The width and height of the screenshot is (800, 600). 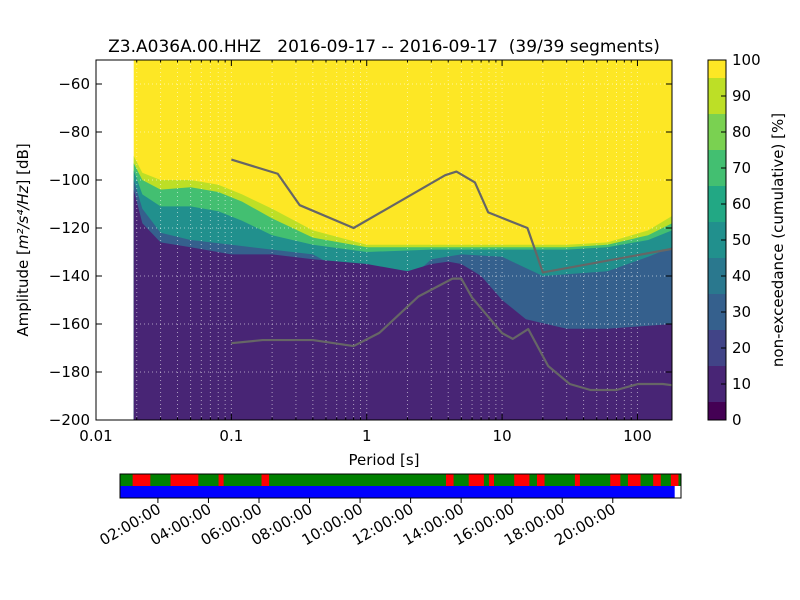 I want to click on y-axis-label-prefix: Amplitude [, so click(x=23, y=293).